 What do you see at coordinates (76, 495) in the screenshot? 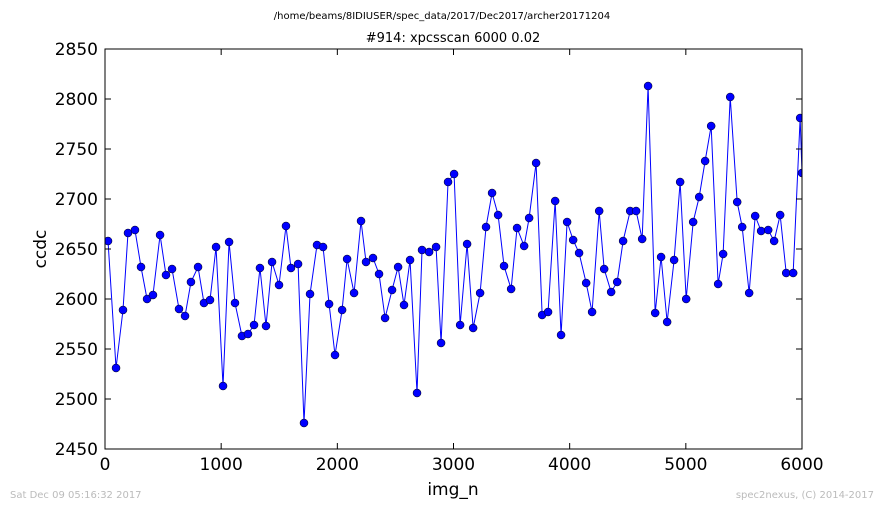
I see `footer-left: Sat Dec 09 05:16:32 2017` at bounding box center [76, 495].